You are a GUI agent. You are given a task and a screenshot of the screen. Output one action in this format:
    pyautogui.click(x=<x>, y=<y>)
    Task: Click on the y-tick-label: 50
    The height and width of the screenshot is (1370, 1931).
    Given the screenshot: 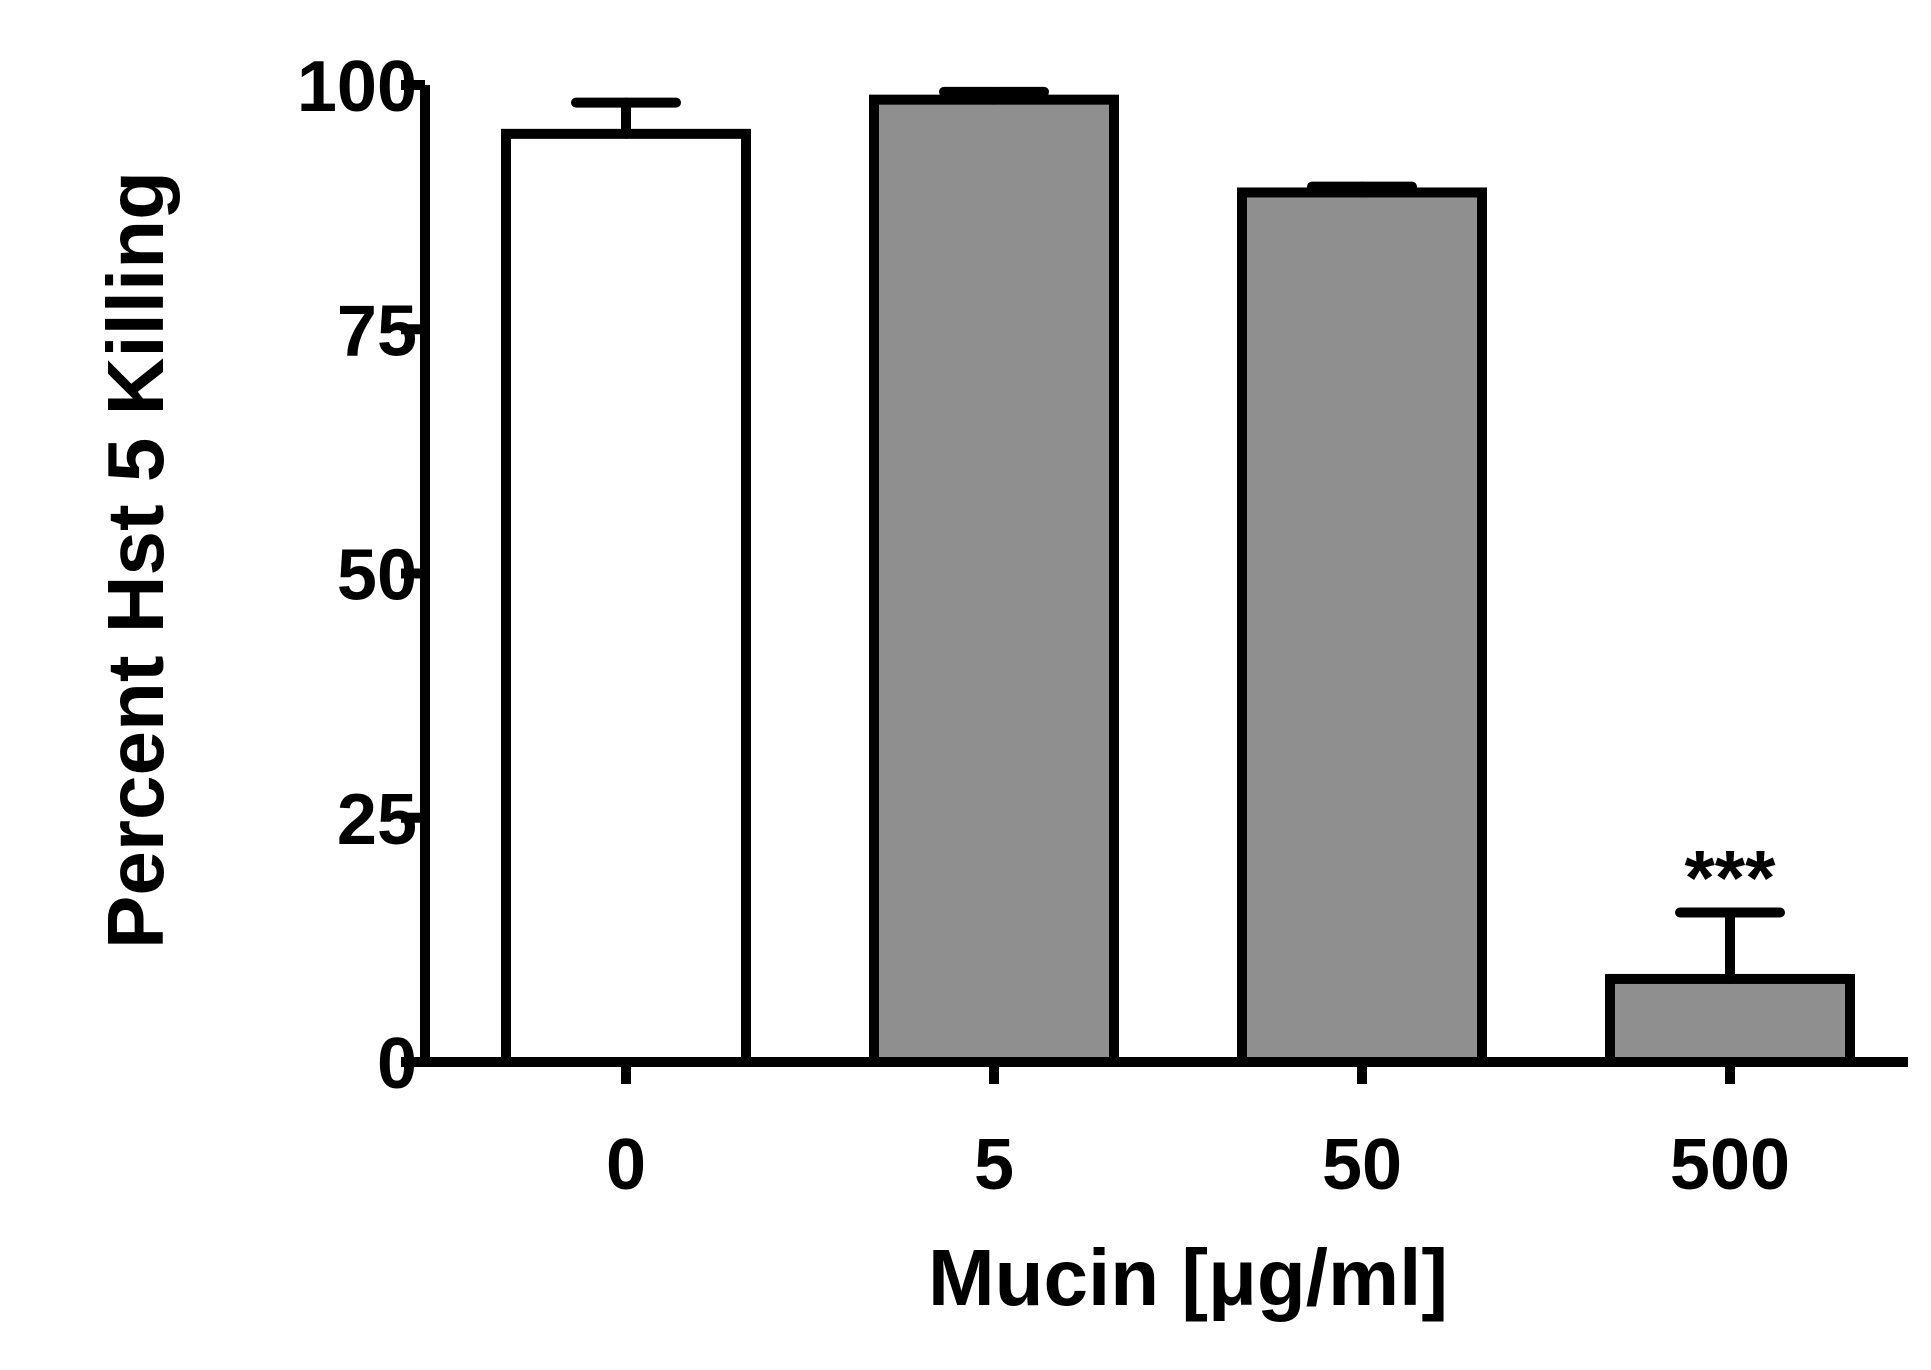 What is the action you would take?
    pyautogui.click(x=377, y=576)
    